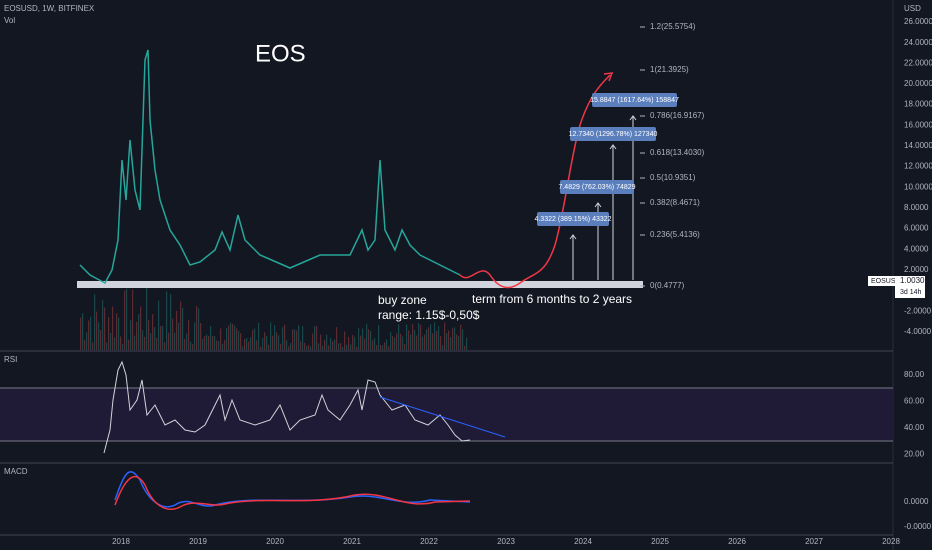 The width and height of the screenshot is (932, 550). What do you see at coordinates (292, 492) in the screenshot?
I see `signal-line` at bounding box center [292, 492].